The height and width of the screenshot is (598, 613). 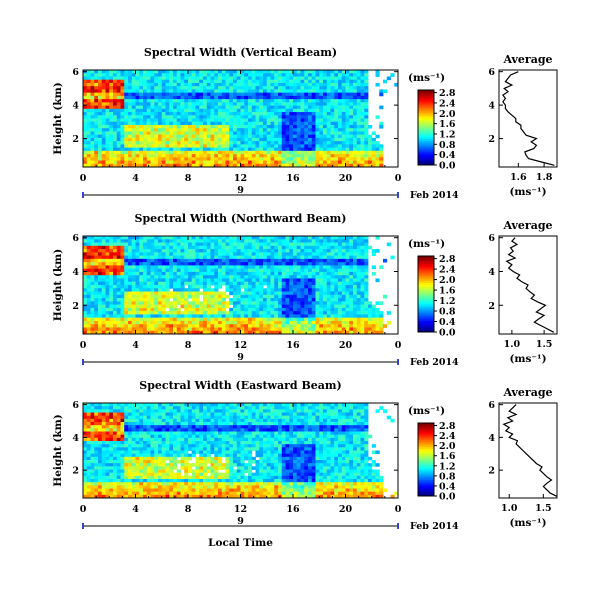 What do you see at coordinates (518, 177) in the screenshot?
I see `avg-x-tick-label: 1.6` at bounding box center [518, 177].